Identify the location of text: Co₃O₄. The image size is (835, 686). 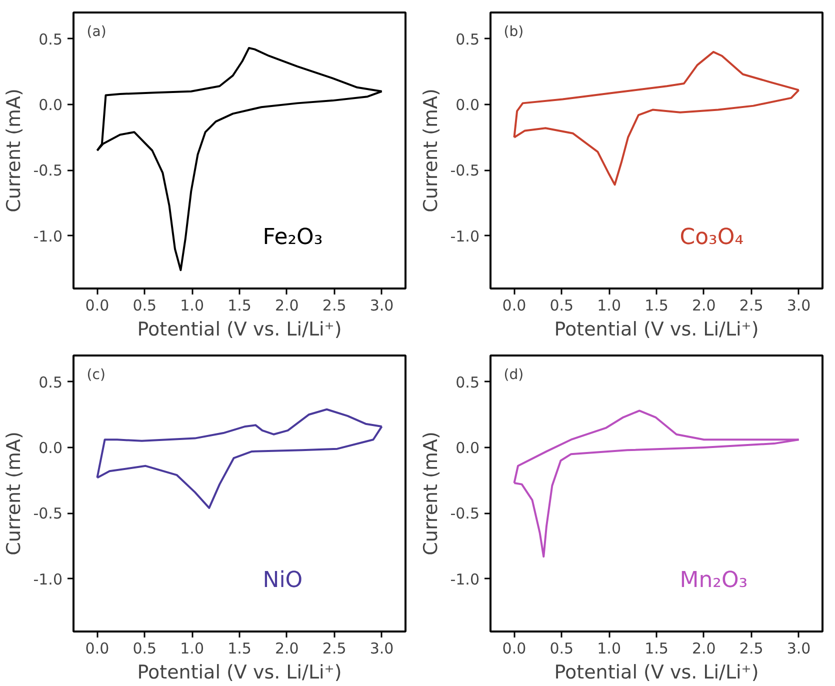
(712, 237).